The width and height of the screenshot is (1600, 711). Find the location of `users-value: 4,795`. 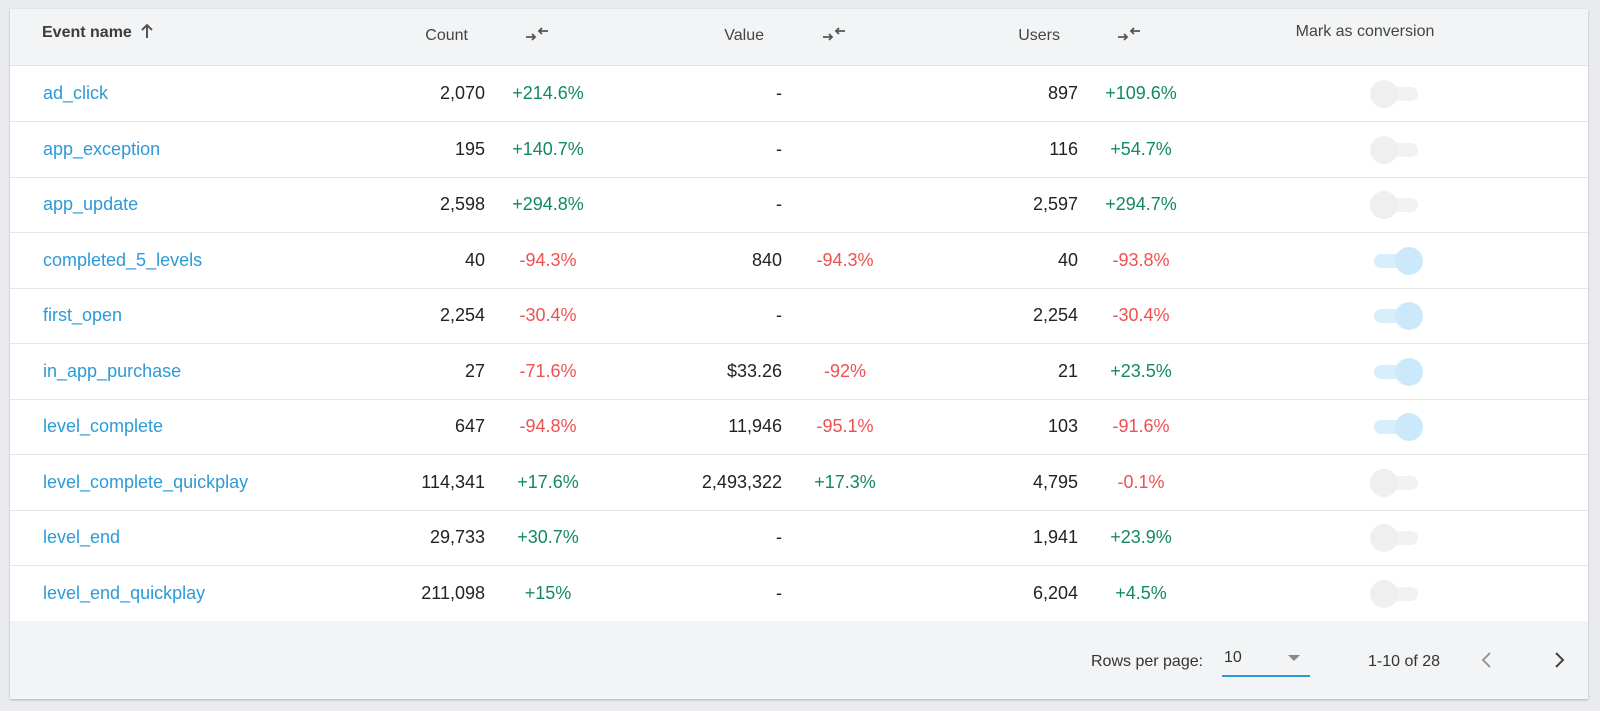

users-value: 4,795 is located at coordinates (1055, 481).